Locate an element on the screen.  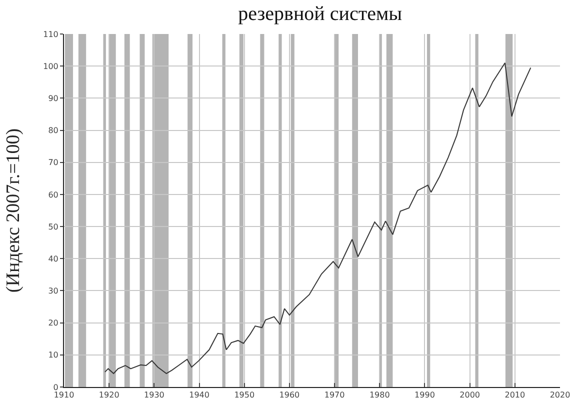
y-tick-label: 90 is located at coordinates (53, 98).